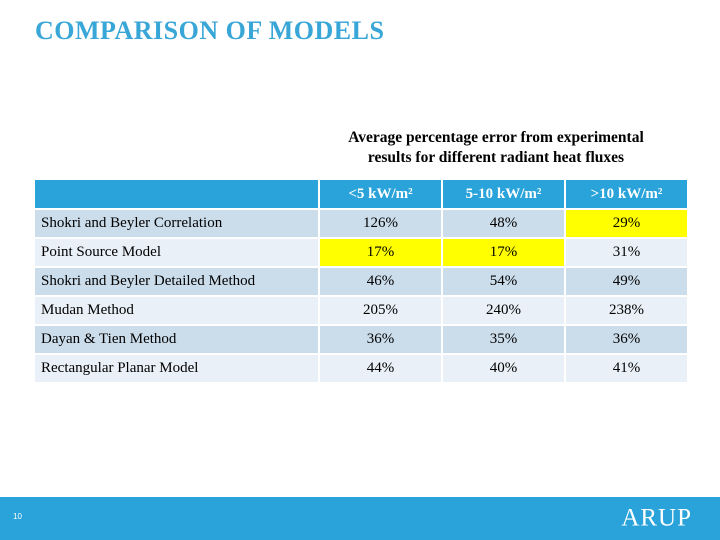 The width and height of the screenshot is (720, 540). I want to click on header-cell-flux-high: >10 kW/m², so click(626, 194).